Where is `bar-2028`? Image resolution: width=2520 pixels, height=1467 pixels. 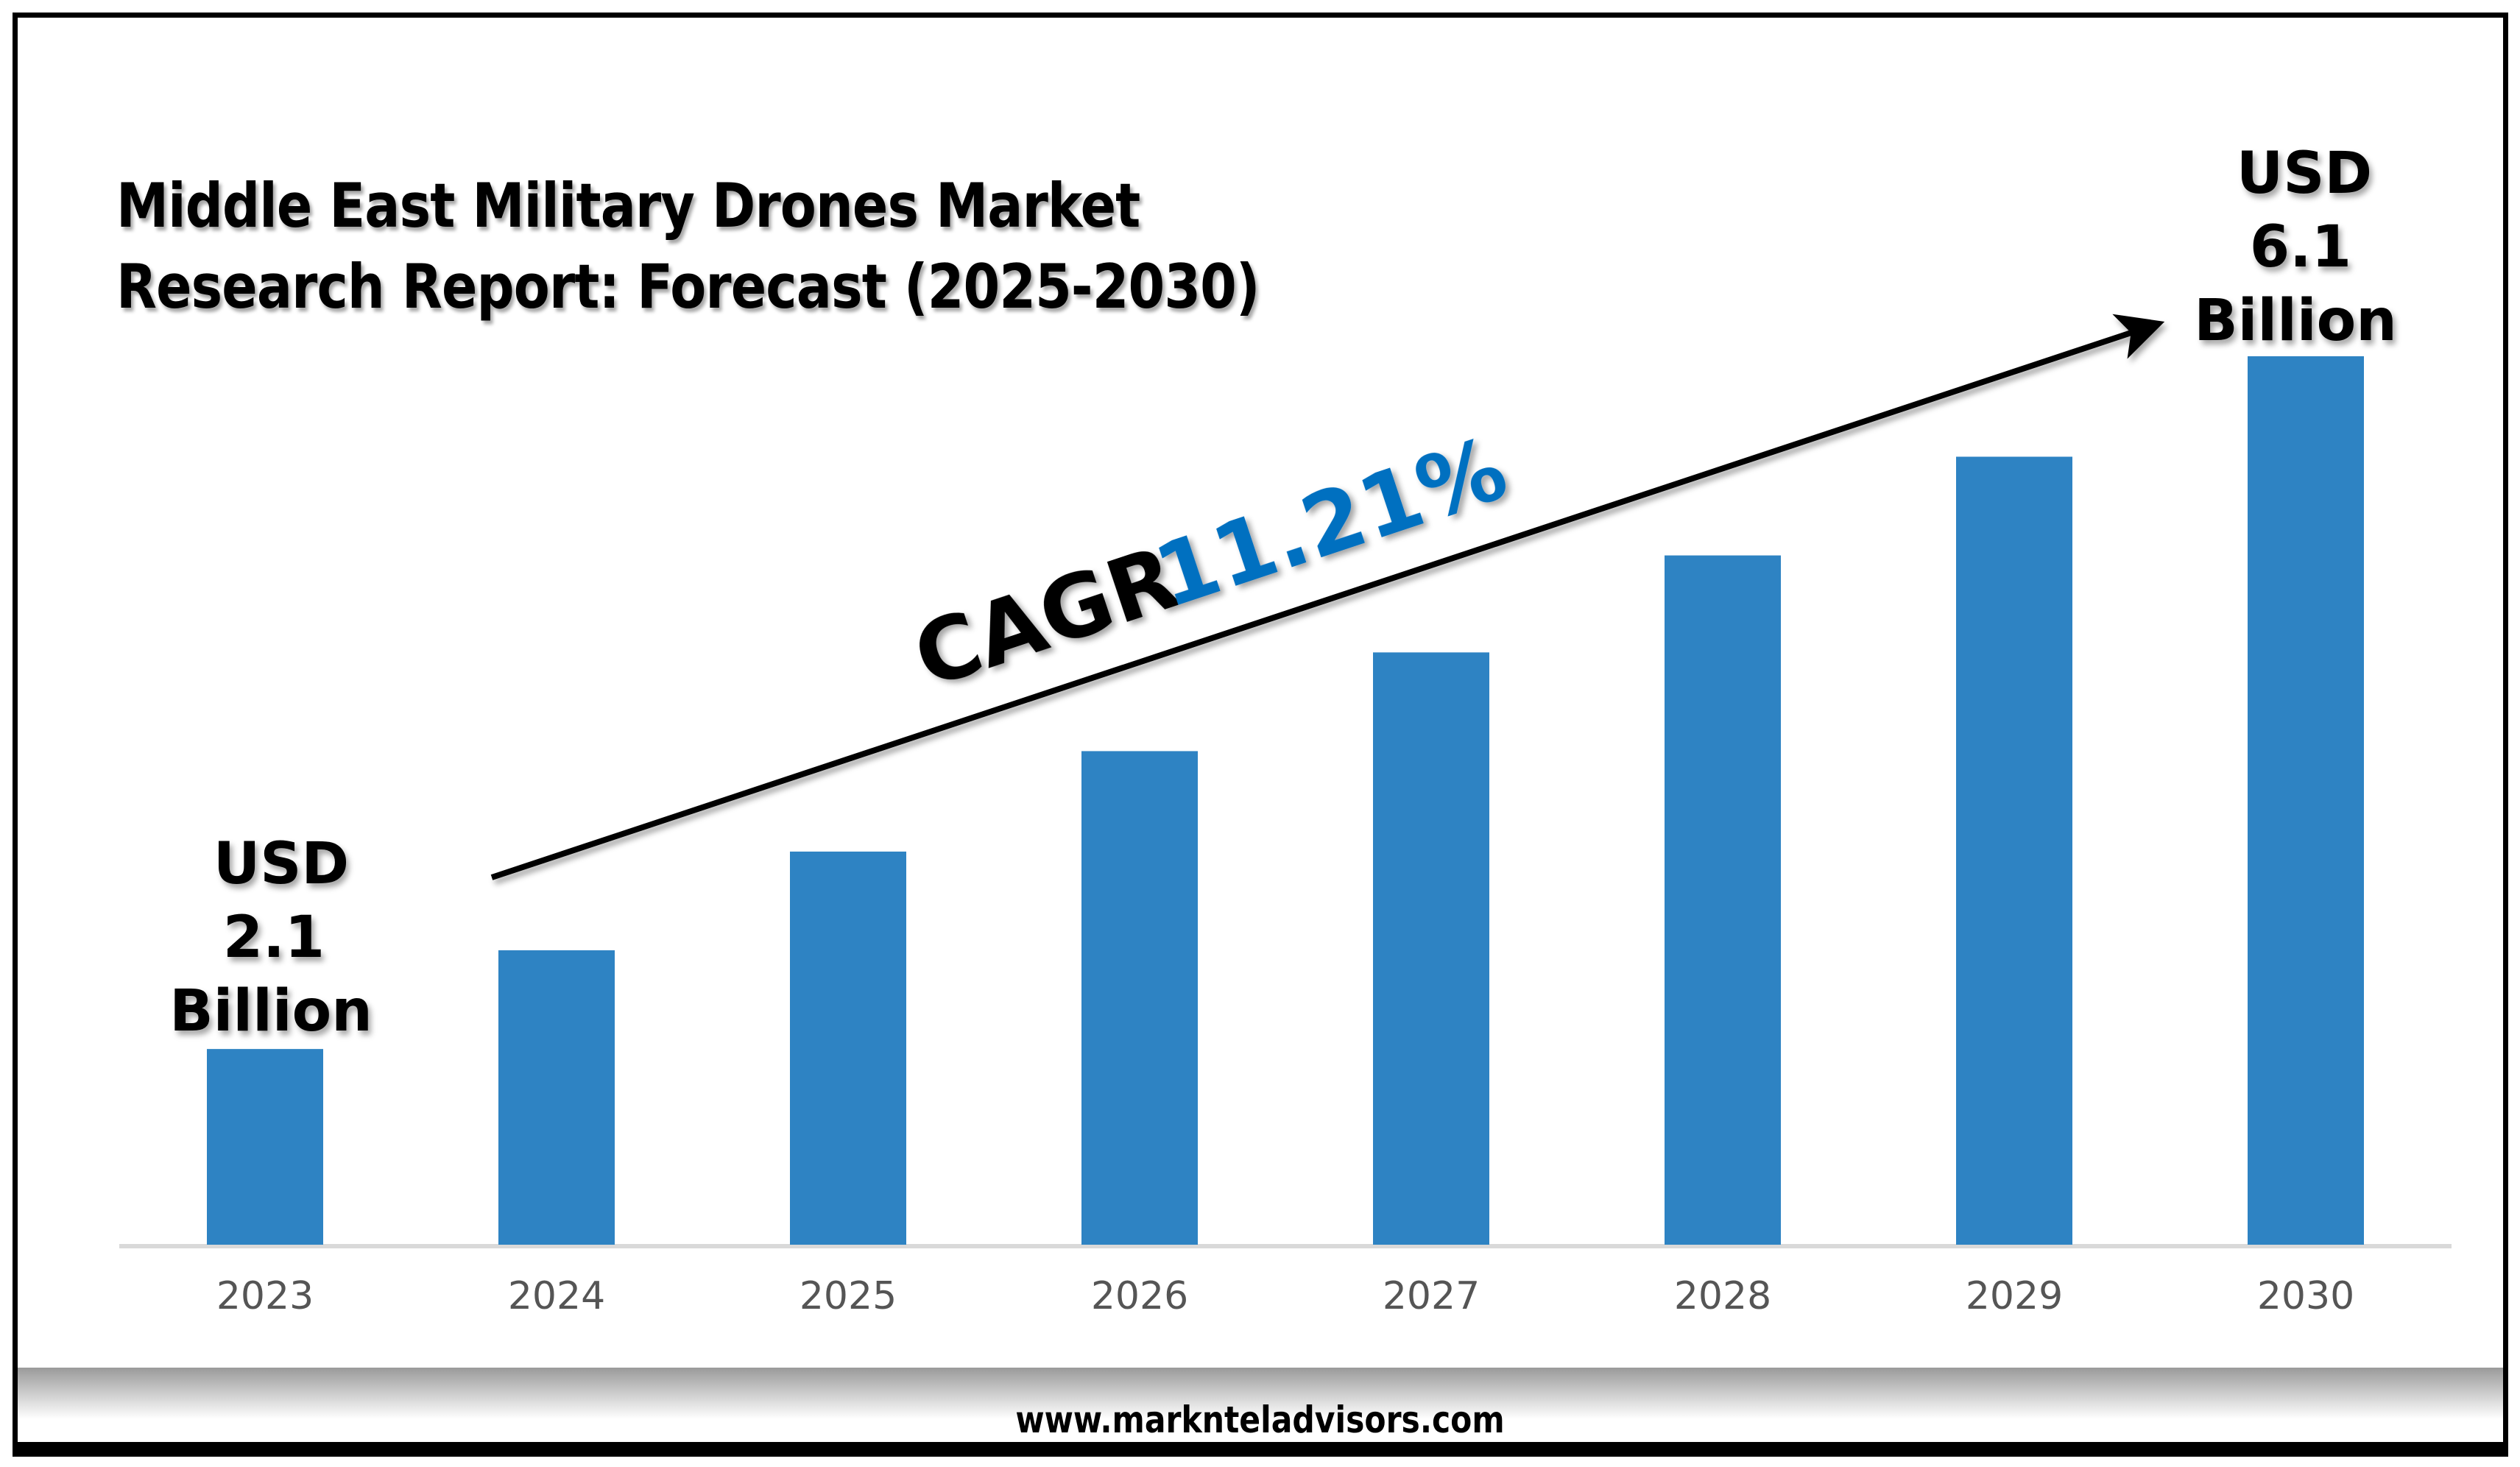
bar-2028 is located at coordinates (1723, 900).